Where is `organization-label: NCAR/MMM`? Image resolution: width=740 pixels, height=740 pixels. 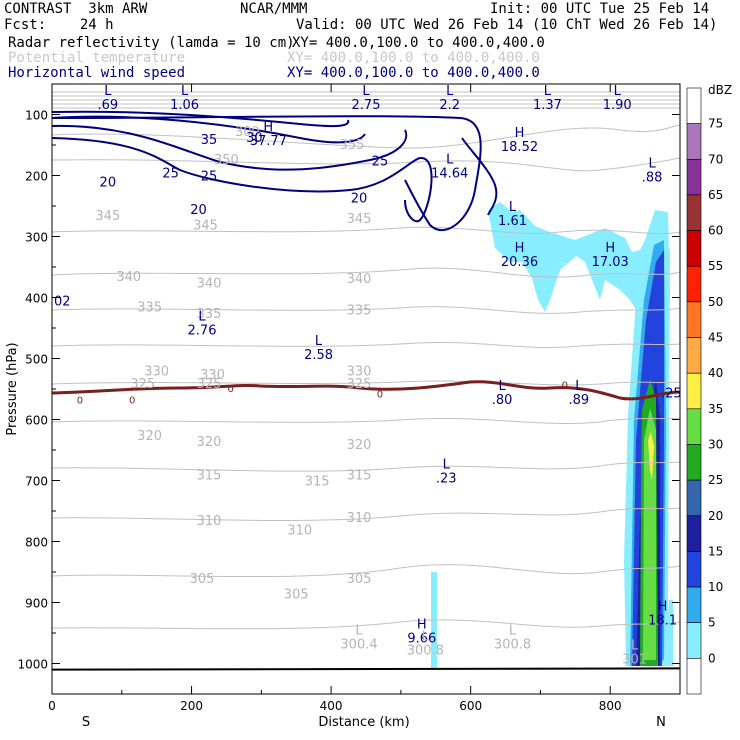
organization-label: NCAR/MMM is located at coordinates (274, 9).